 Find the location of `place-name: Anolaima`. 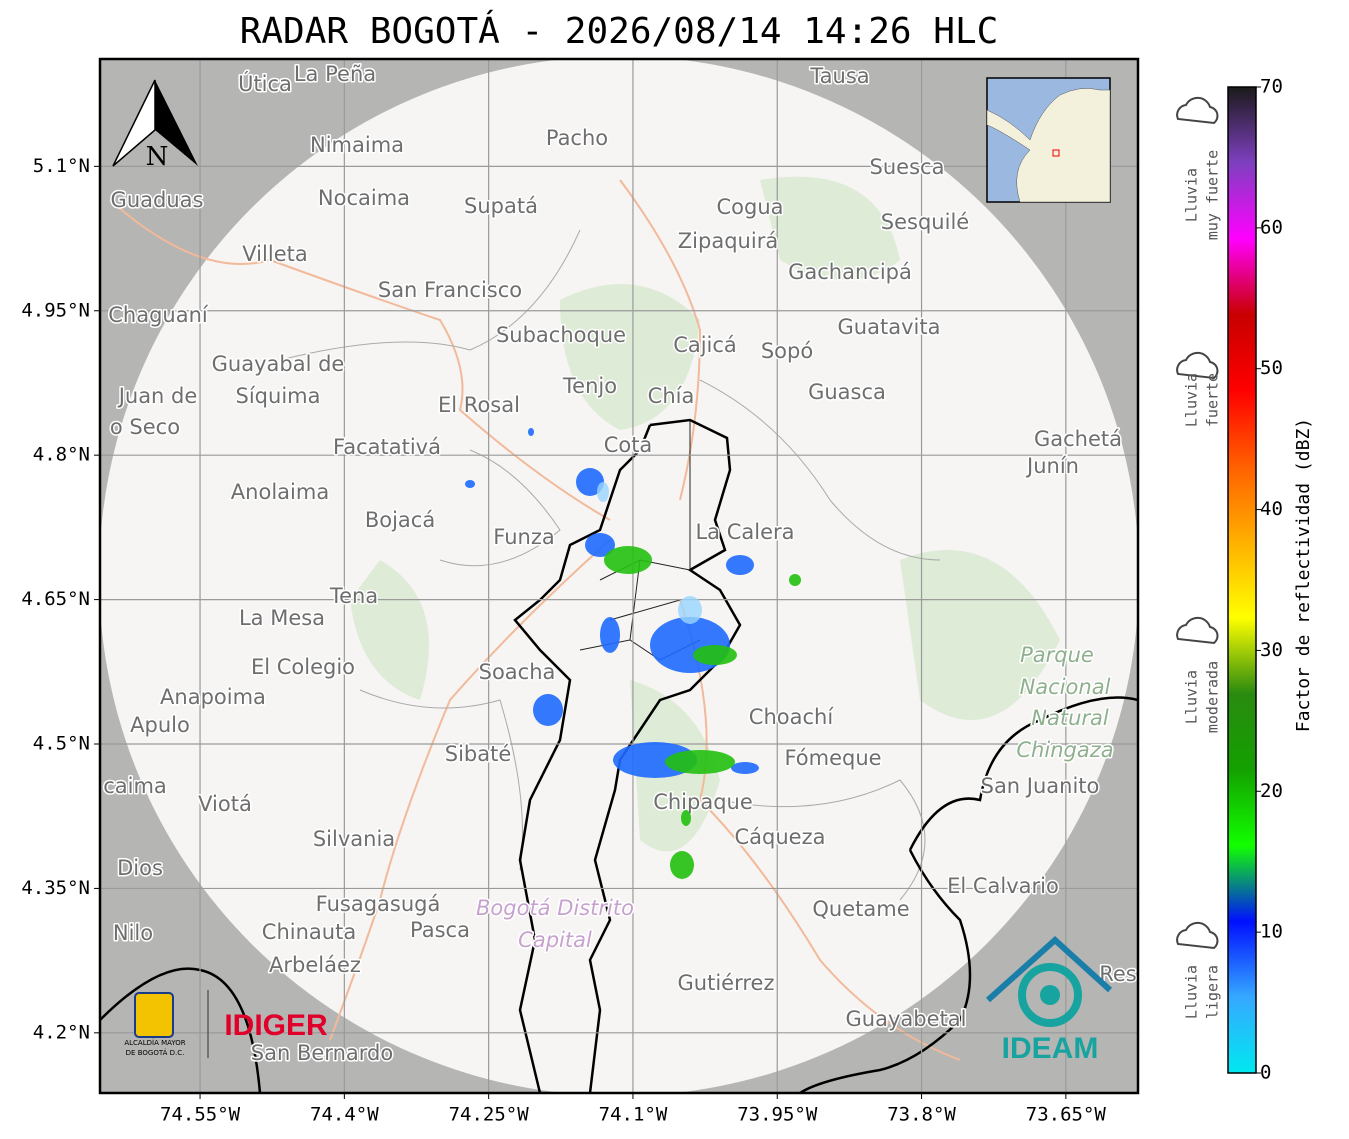

place-name: Anolaima is located at coordinates (280, 492).